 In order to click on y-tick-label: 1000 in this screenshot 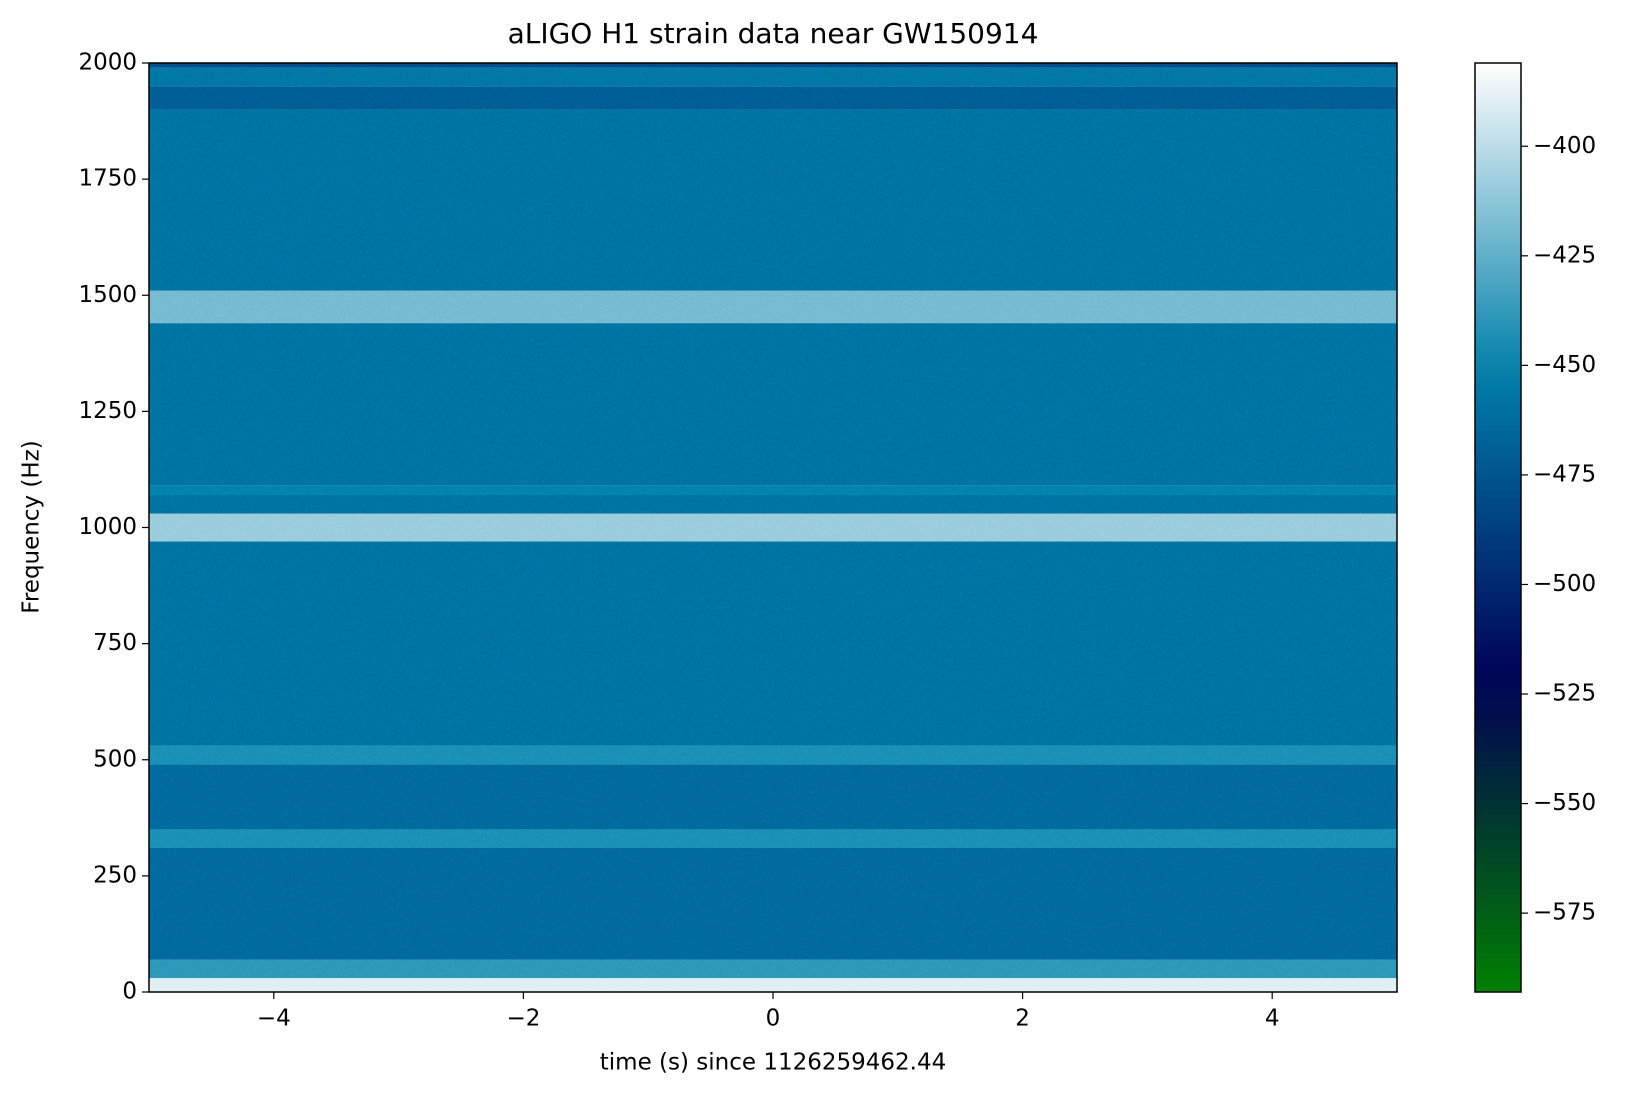, I will do `click(107, 527)`.